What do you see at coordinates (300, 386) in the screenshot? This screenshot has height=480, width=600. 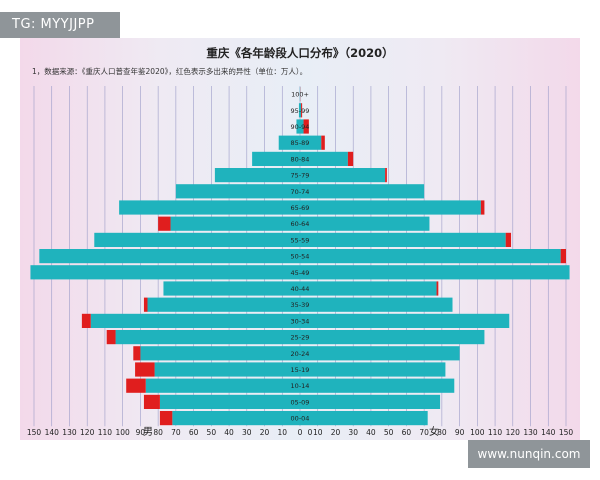 I see `age-group-label: 10-14` at bounding box center [300, 386].